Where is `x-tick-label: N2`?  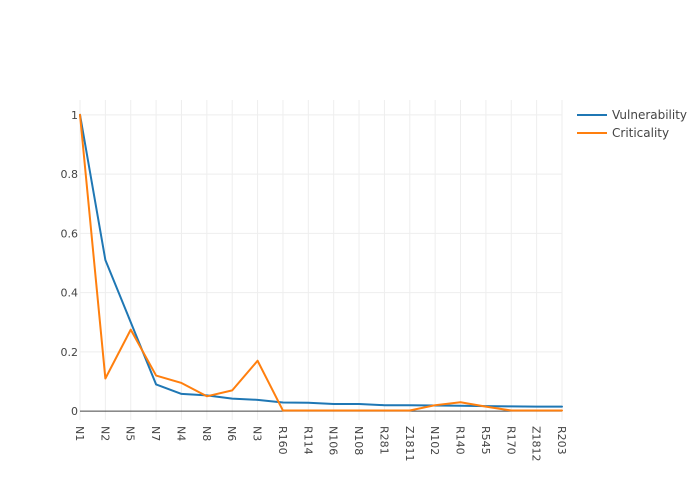 x-tick-label: N2 is located at coordinates (104, 433).